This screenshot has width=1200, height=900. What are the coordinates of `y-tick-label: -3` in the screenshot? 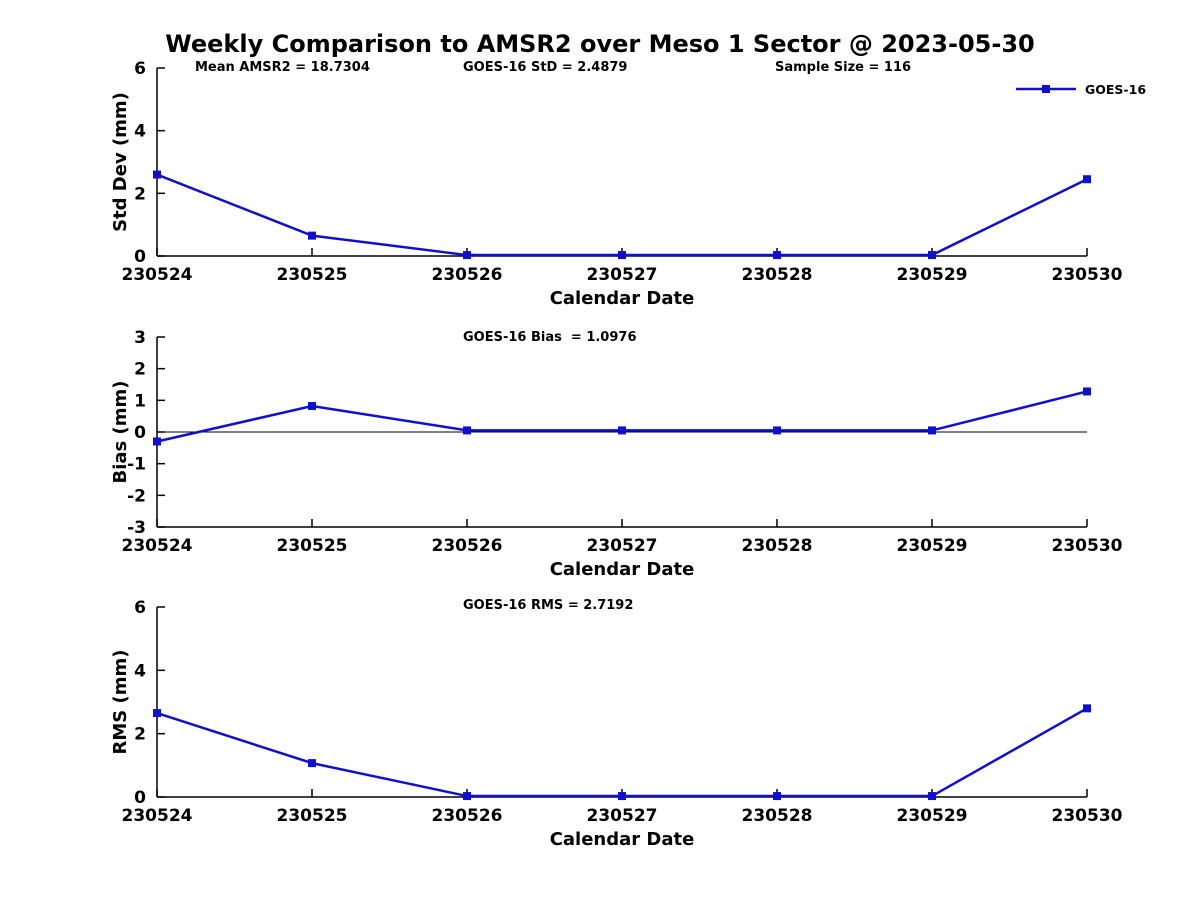 It's located at (136, 528).